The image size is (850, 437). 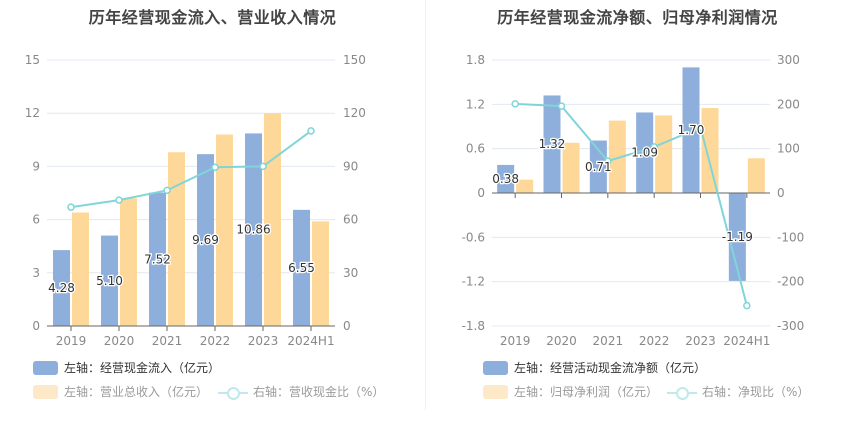 What do you see at coordinates (790, 282) in the screenshot?
I see `y-tick-label-right: -200` at bounding box center [790, 282].